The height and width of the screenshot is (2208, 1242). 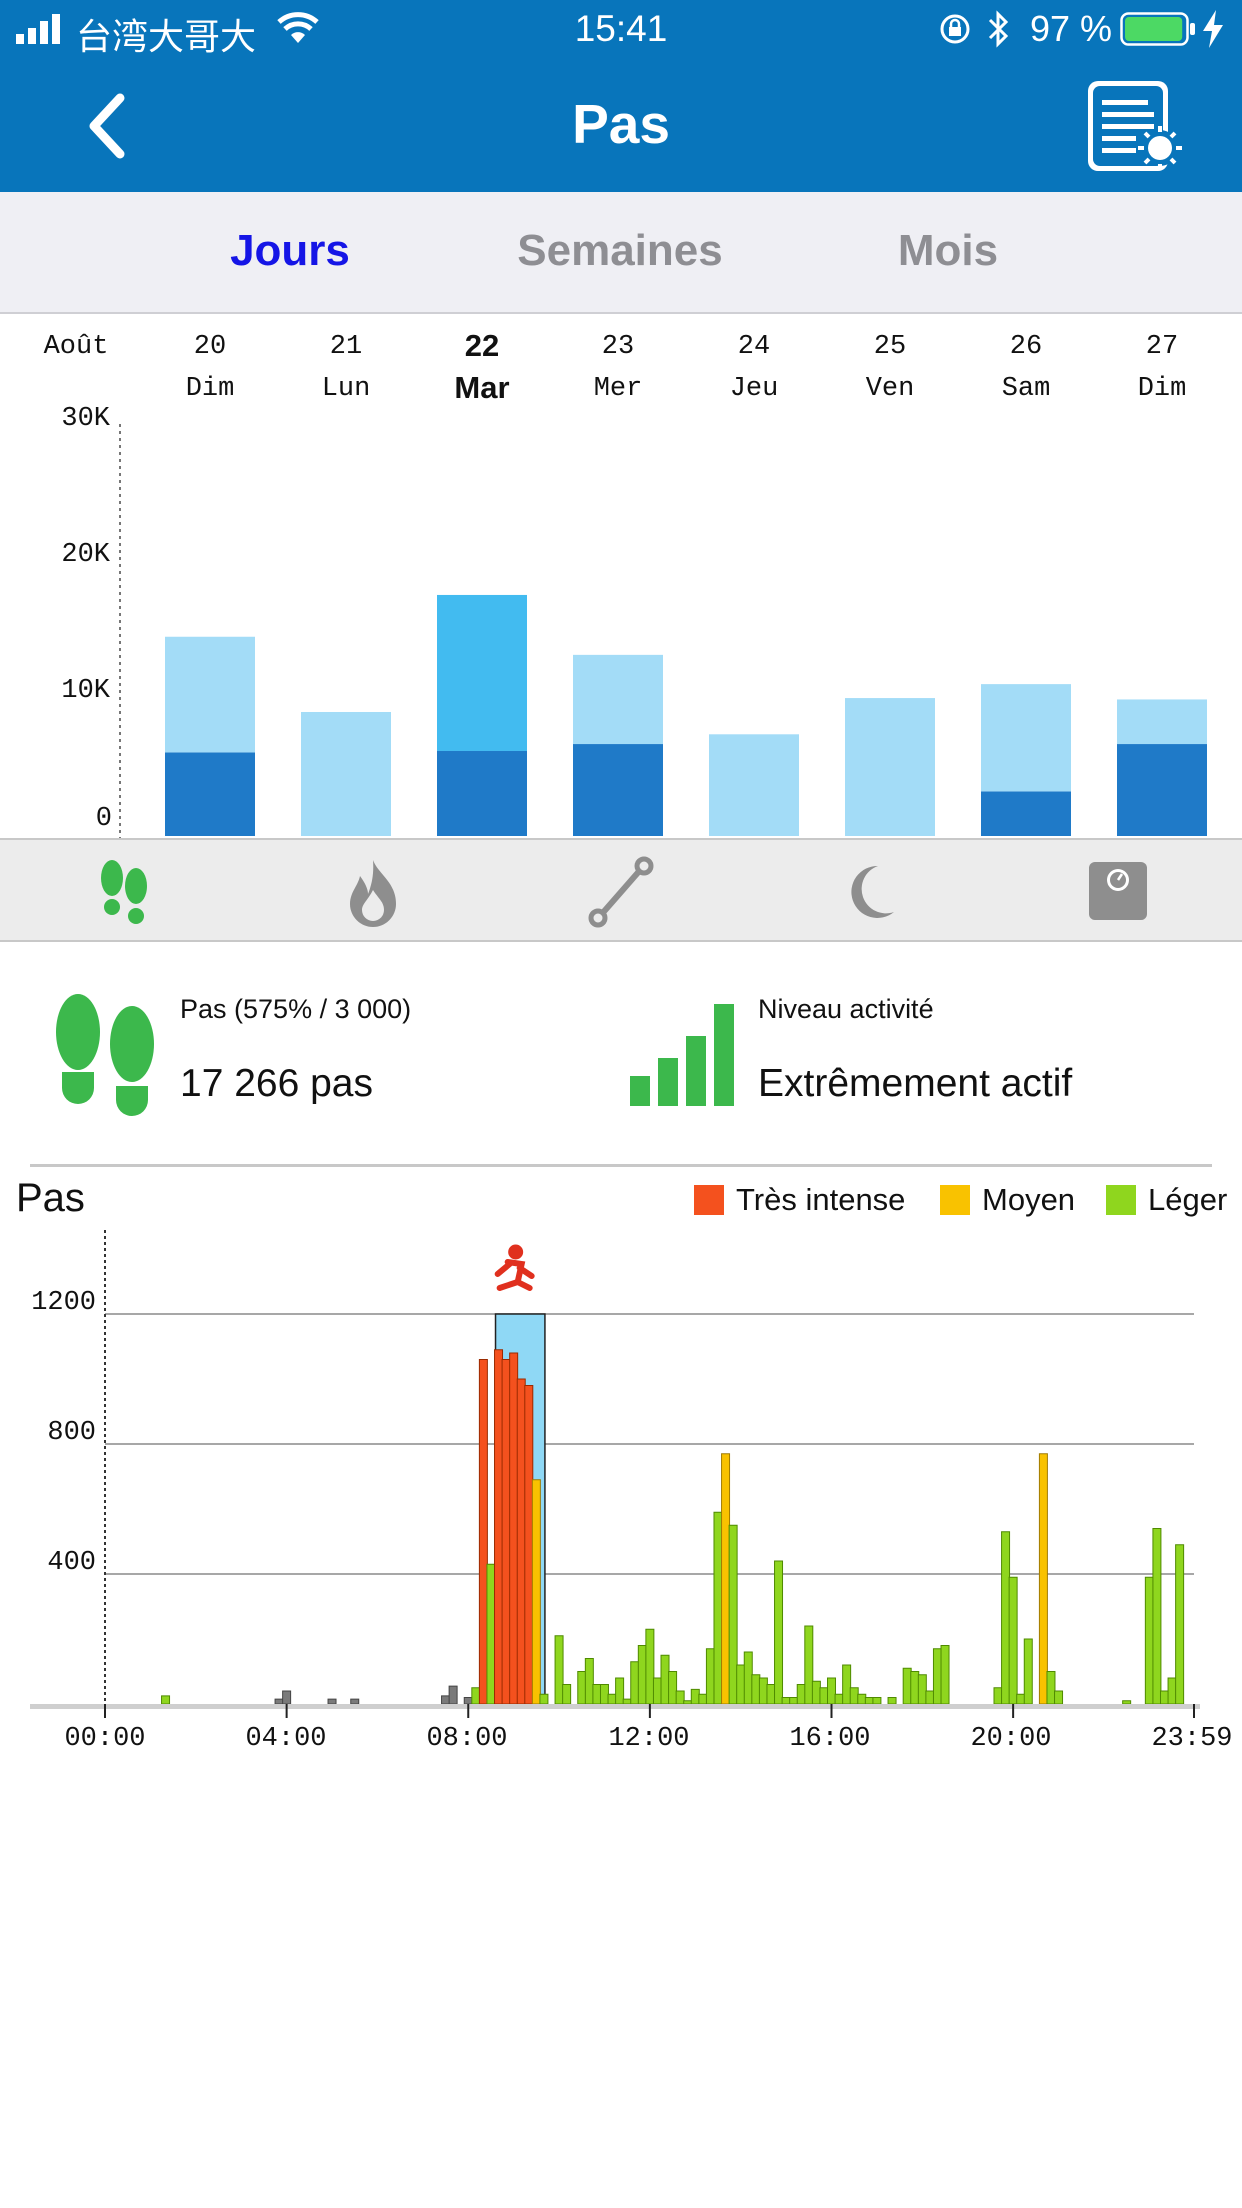 What do you see at coordinates (1026, 347) in the screenshot?
I see `day-number: 26` at bounding box center [1026, 347].